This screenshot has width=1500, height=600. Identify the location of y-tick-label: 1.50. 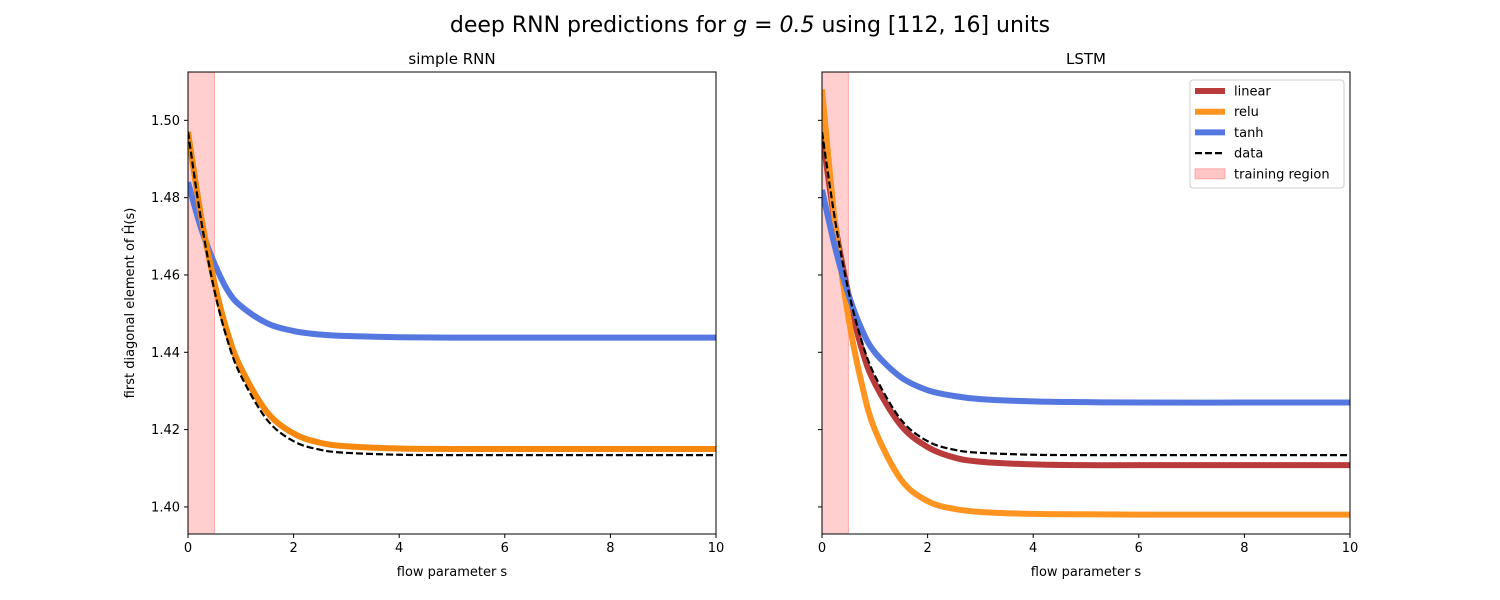
(165, 121).